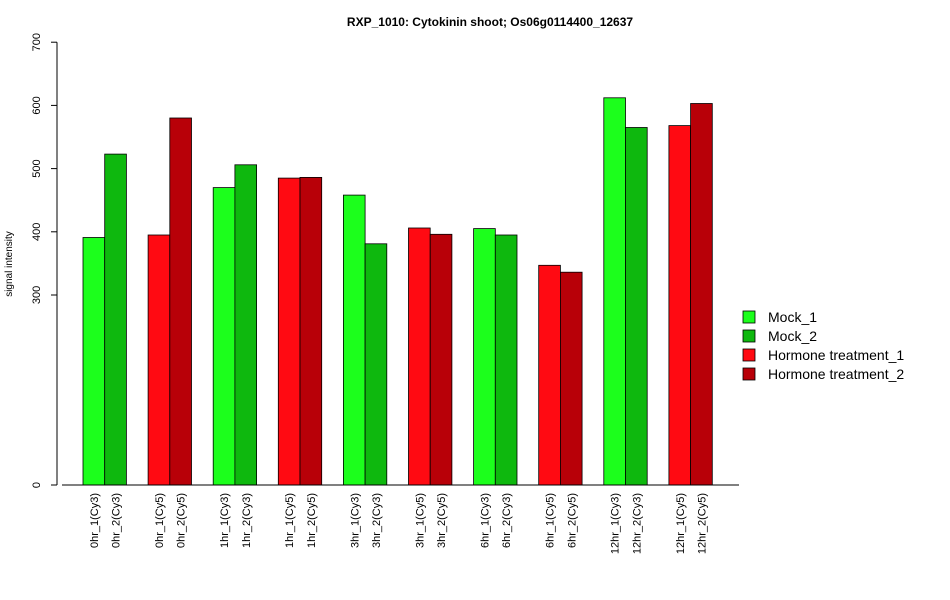  I want to click on x-tick-label: 1hr_2(Cy3), so click(247, 520).